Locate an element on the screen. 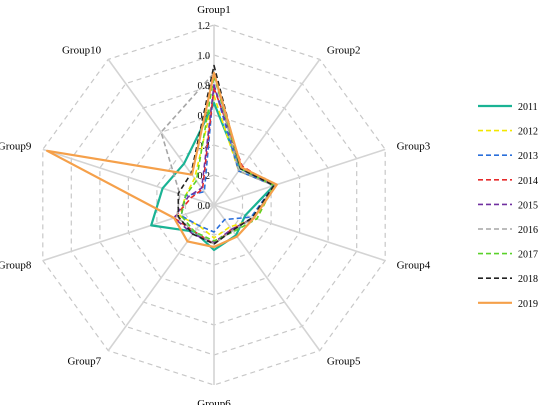 The image size is (550, 405). legend-label-2015: 2015 is located at coordinates (528, 205).